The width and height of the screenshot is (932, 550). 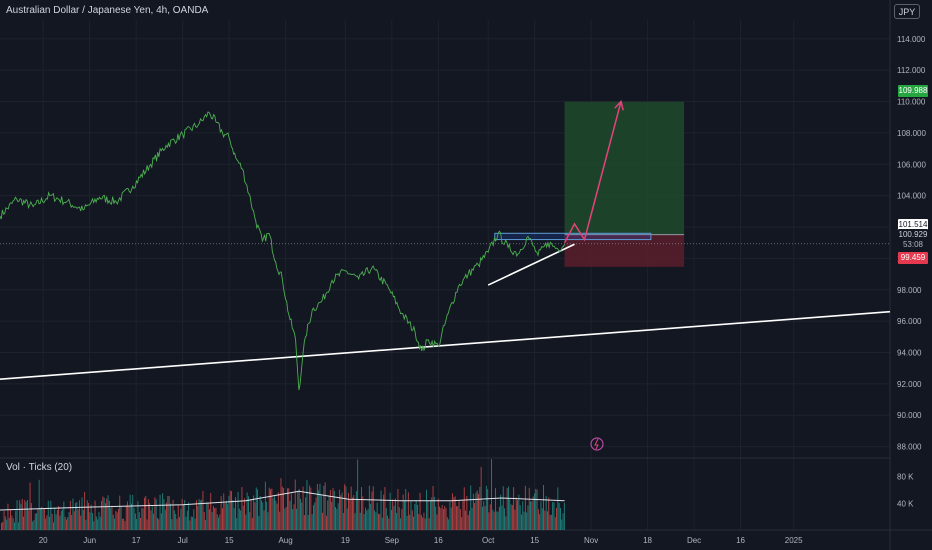 I want to click on x-tick-label: Aug, so click(x=285, y=540).